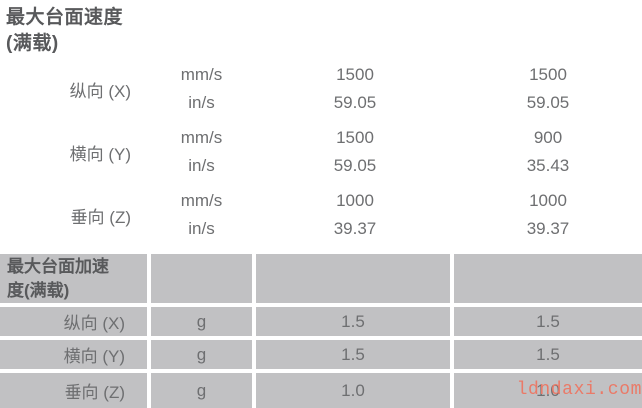 The image size is (642, 408). What do you see at coordinates (38, 290) in the screenshot?
I see `accel-title-line2: 度(满载)` at bounding box center [38, 290].